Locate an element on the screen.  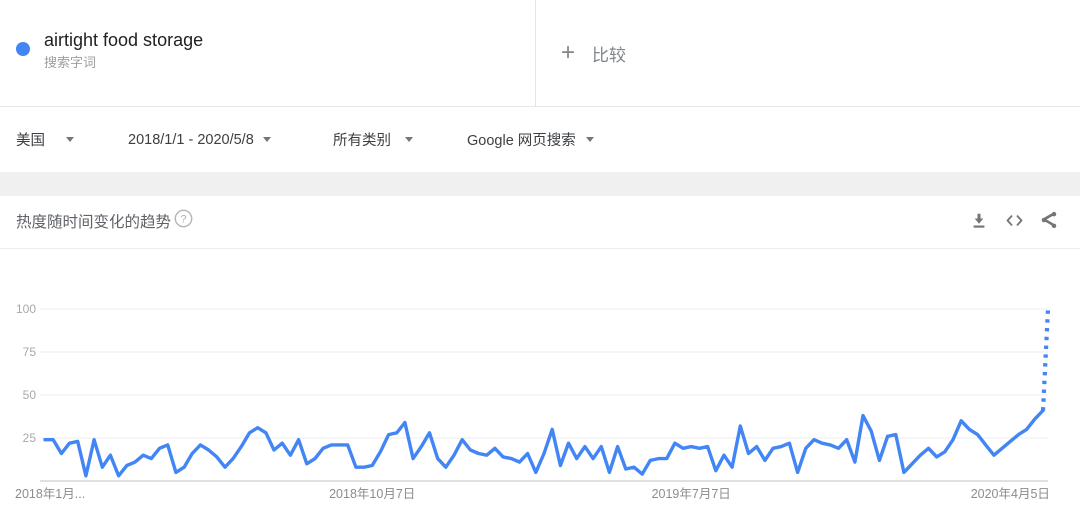
filter-bar: 美国 2018/1/1 - 2020/5/8 所有类别 Google 网页搜索 is located at coordinates (540, 139).